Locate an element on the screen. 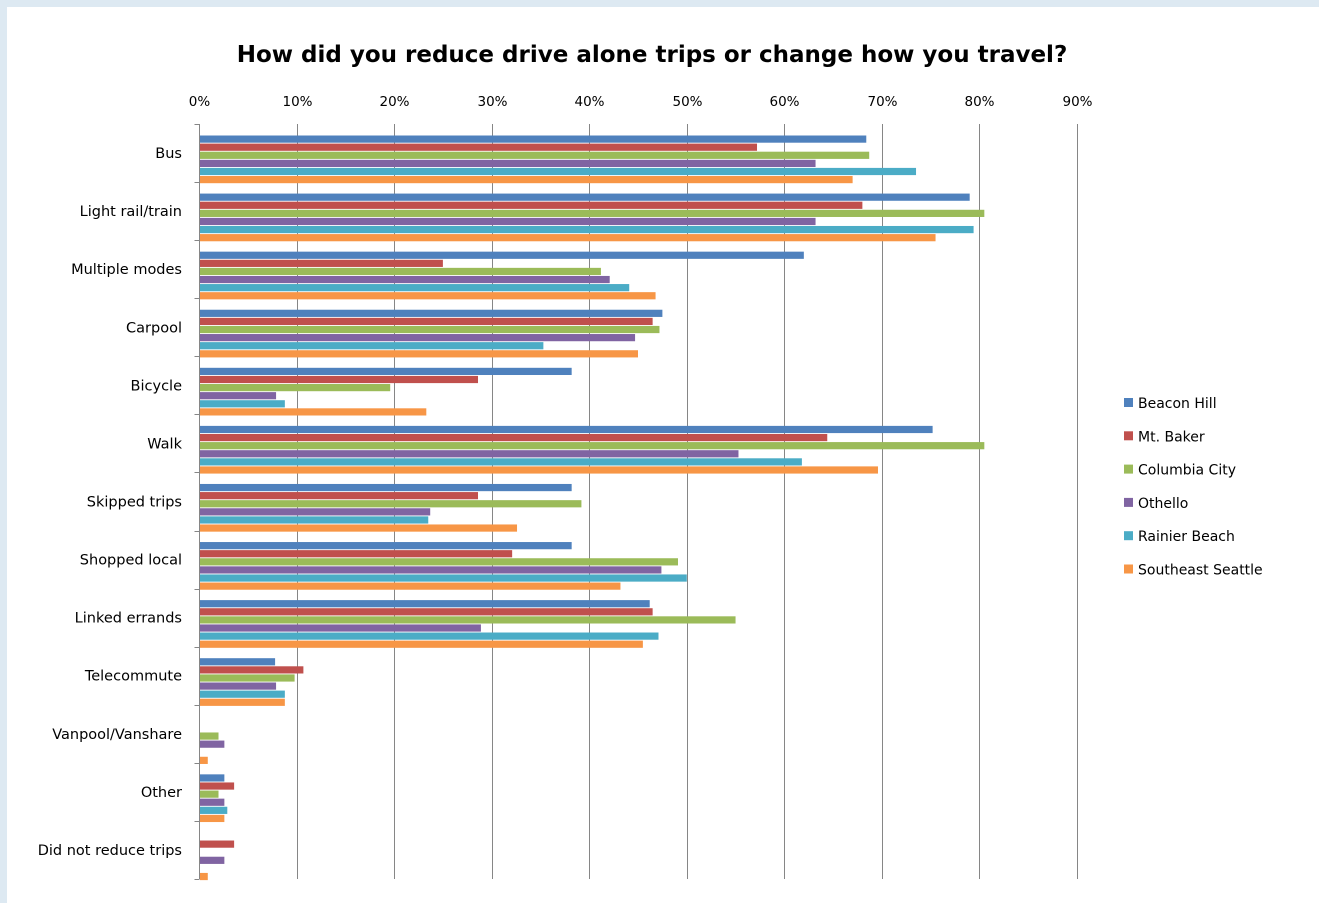  category-label: Shopped local is located at coordinates (131, 561).